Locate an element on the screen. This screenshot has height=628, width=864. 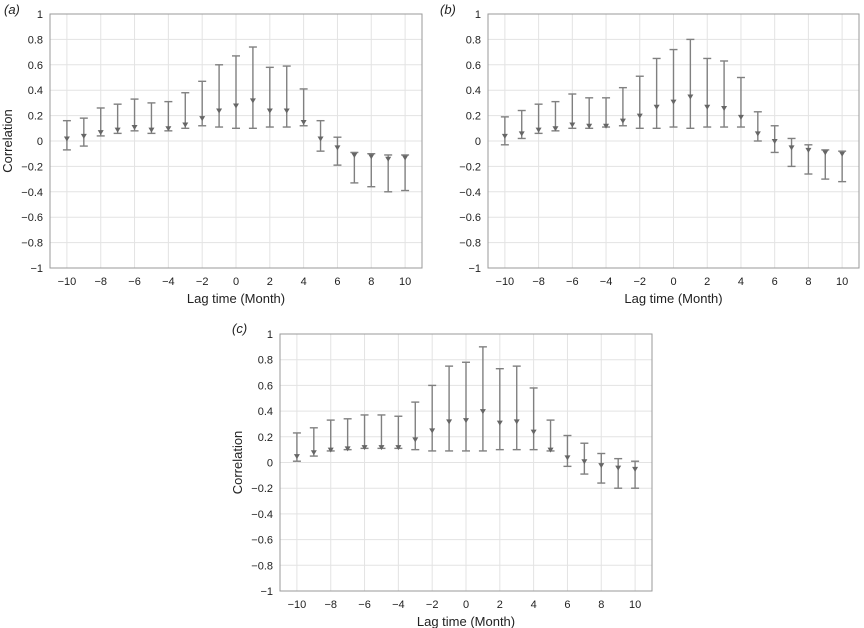
y-axis-label: Correlation is located at coordinates (237, 463).